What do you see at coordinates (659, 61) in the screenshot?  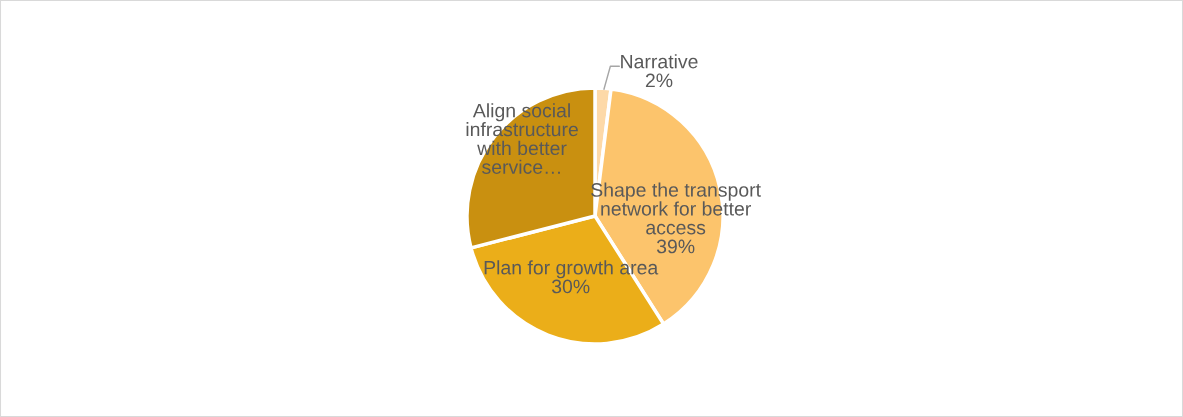 I see `slice-label: Narrative` at bounding box center [659, 61].